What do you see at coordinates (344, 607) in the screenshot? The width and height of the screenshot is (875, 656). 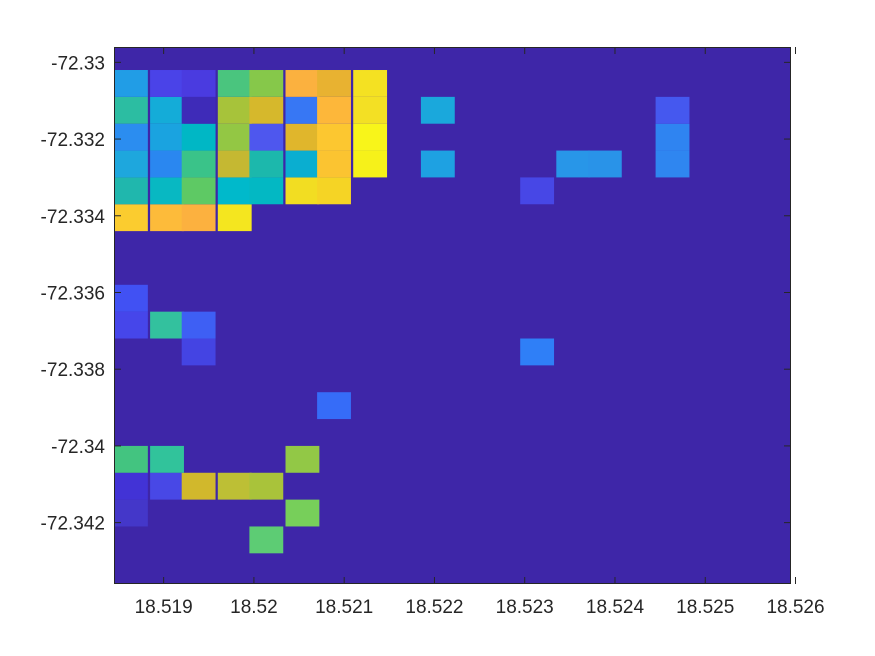 I see `x-tick-label: 18.521` at bounding box center [344, 607].